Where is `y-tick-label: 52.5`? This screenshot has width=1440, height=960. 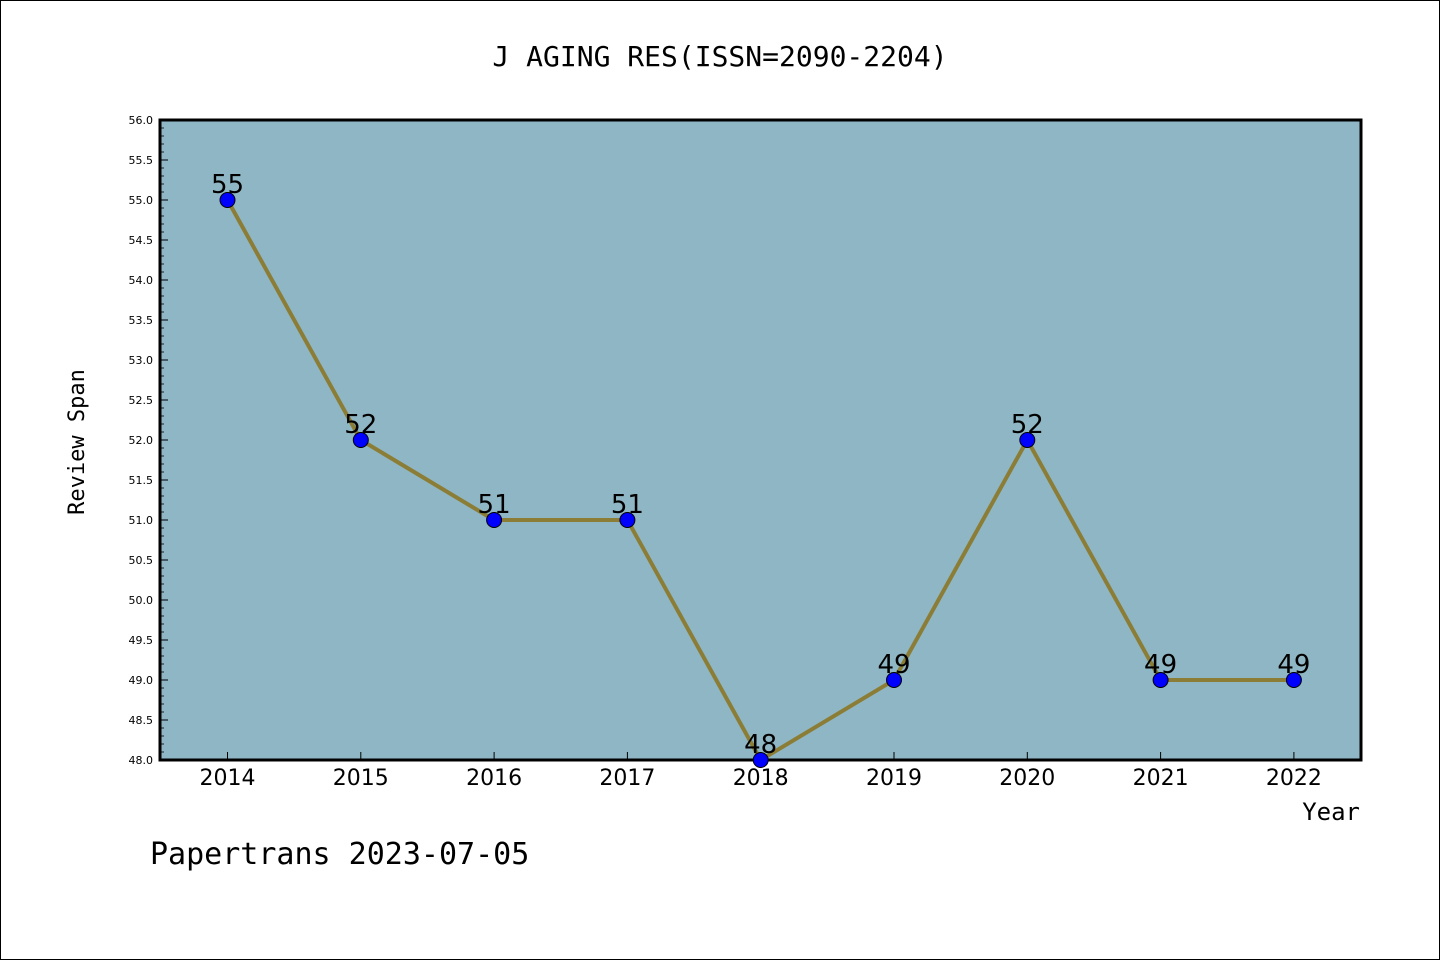
y-tick-label: 52.5 is located at coordinates (141, 400).